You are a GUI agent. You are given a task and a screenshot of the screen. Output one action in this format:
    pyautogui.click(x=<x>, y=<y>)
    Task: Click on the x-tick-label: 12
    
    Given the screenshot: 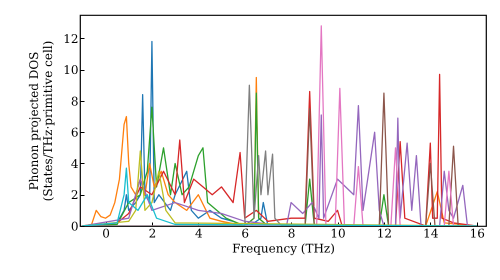 What is the action you would take?
    pyautogui.click(x=384, y=233)
    